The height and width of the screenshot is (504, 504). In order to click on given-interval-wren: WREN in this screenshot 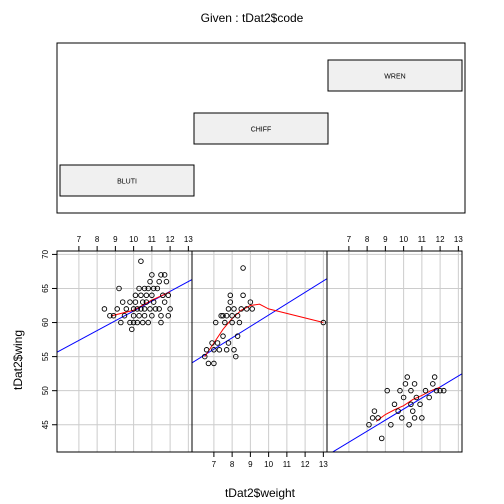, I will do `click(395, 75)`.